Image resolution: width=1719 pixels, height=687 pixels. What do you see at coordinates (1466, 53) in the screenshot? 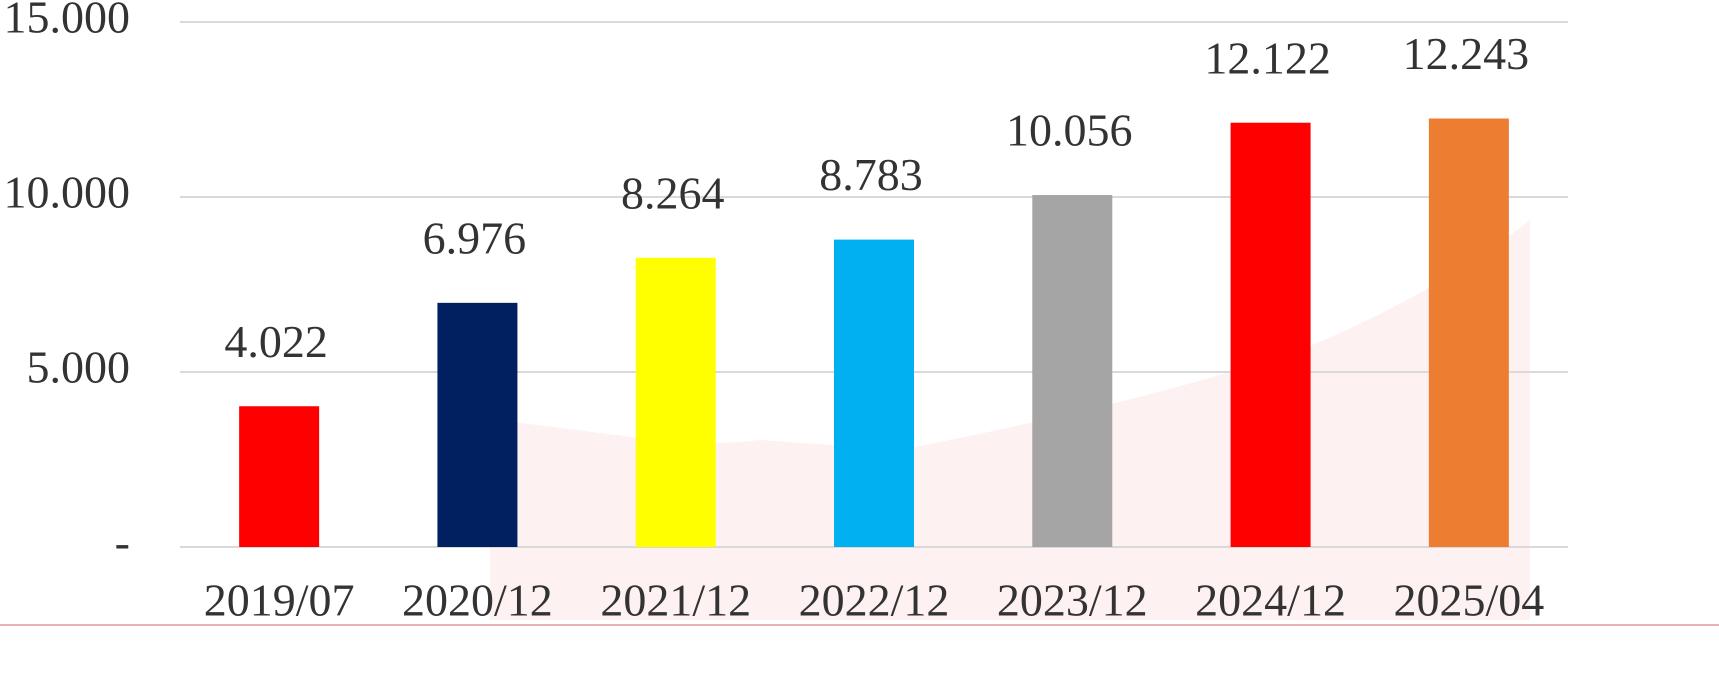
I see `data-label: 12.243` at bounding box center [1466, 53].